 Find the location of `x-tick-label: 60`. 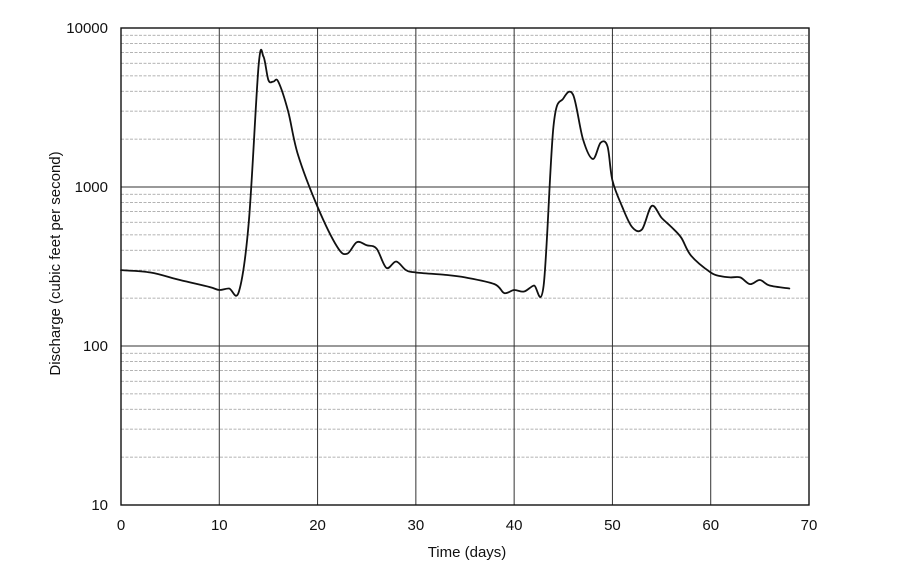

x-tick-label: 60 is located at coordinates (710, 525).